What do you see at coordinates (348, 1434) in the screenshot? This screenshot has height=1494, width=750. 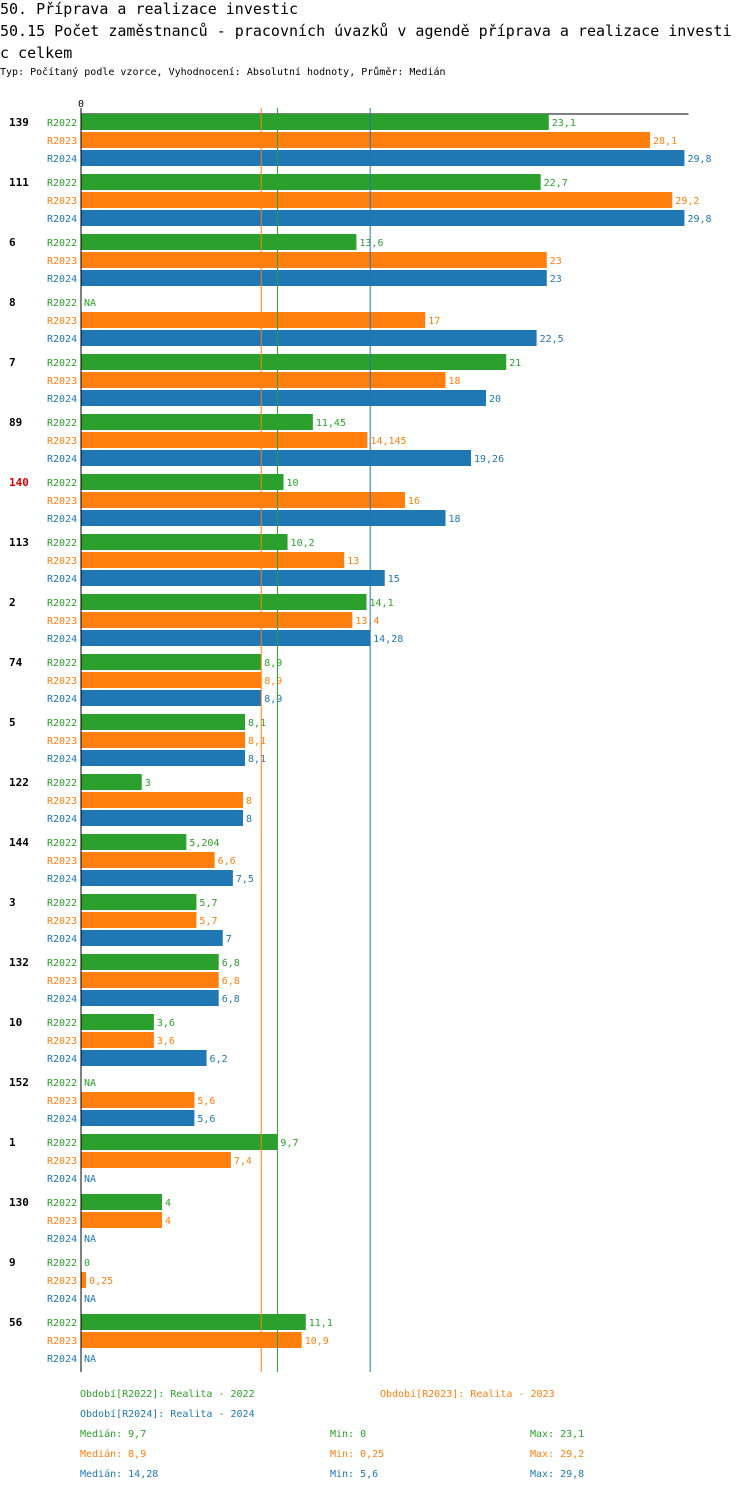 I see `stat-min-2022: Min: 0` at bounding box center [348, 1434].